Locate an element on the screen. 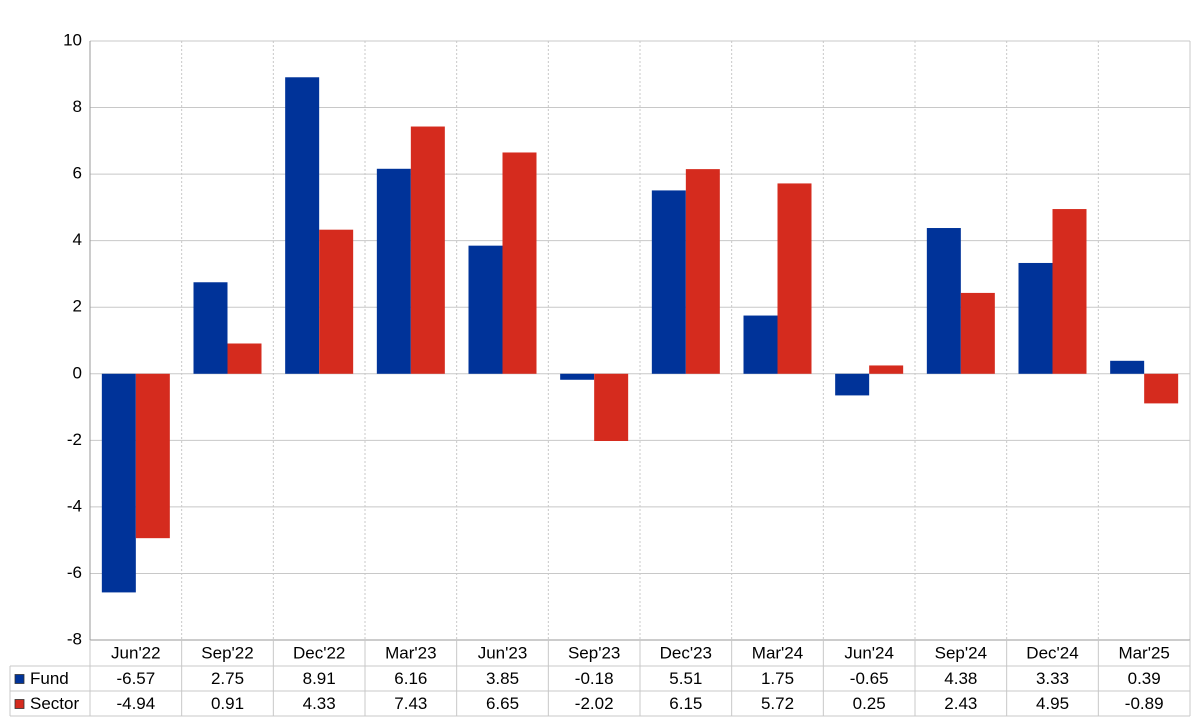 The image size is (1200, 720). table-value: 6.15 is located at coordinates (685, 703).